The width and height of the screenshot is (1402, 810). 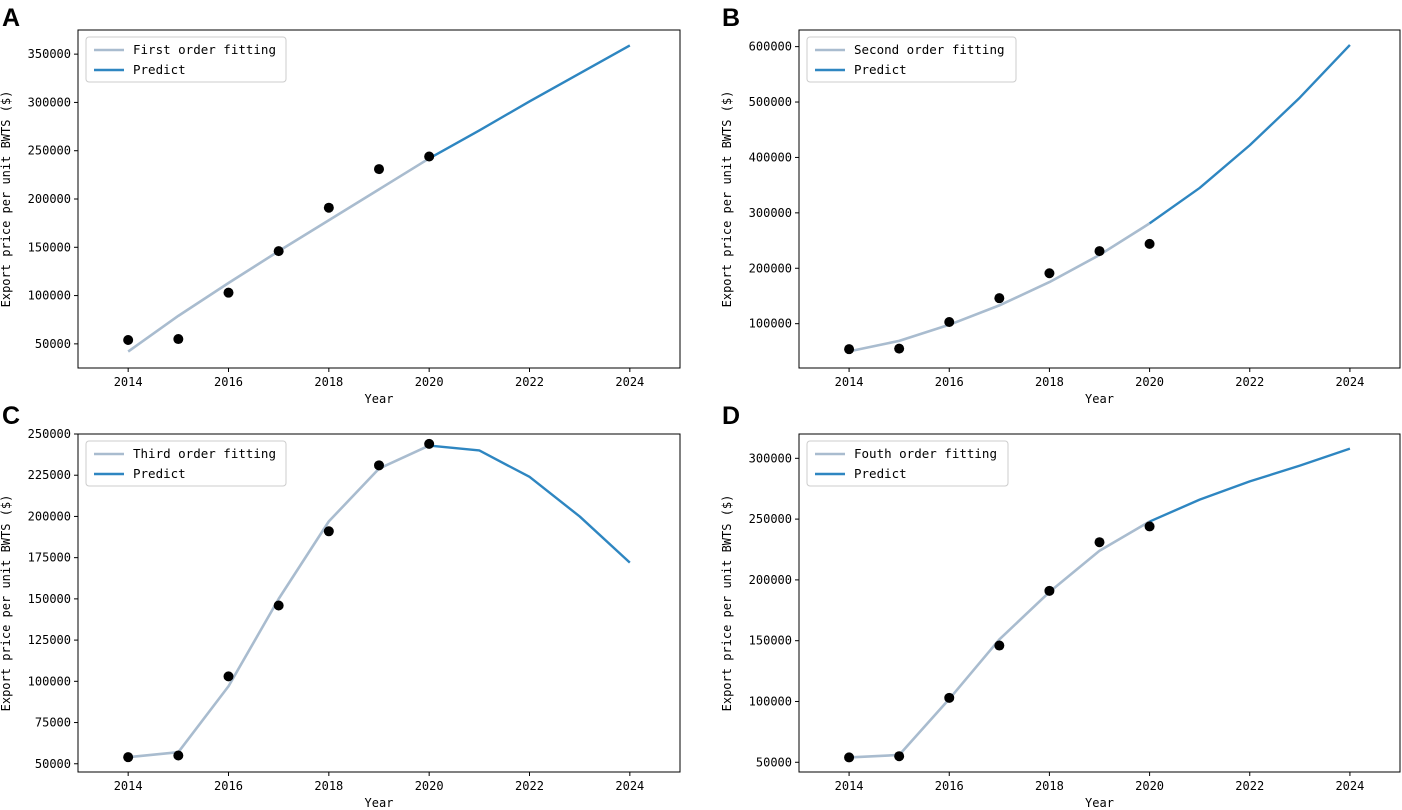 I want to click on legend: First order fitting Predict, so click(x=186, y=59).